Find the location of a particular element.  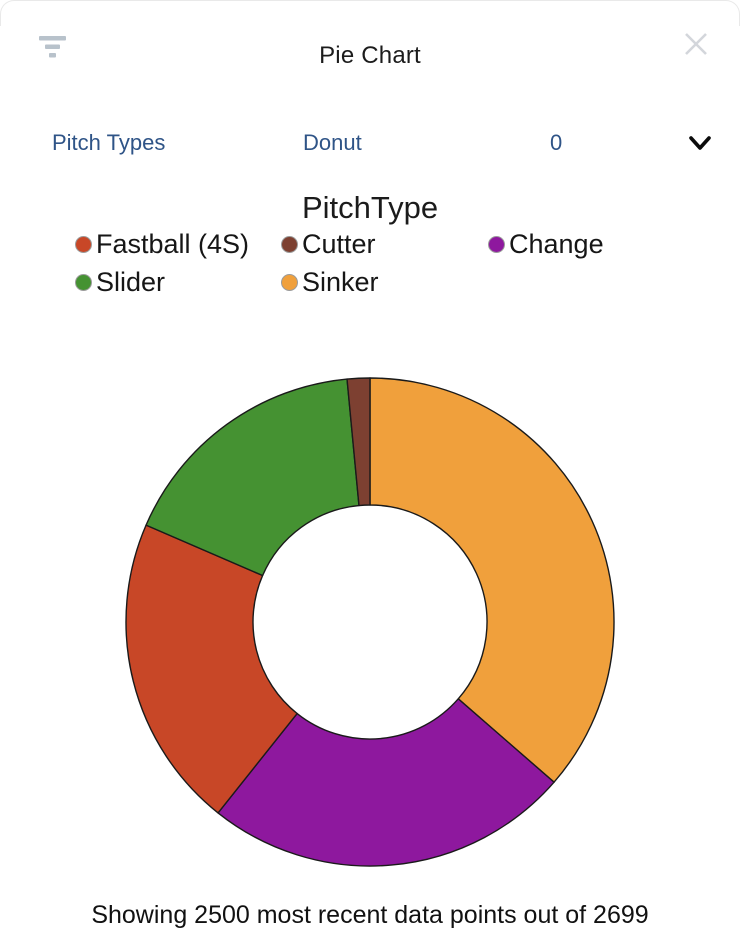

legend-item-change: Change is located at coordinates (596, 244).